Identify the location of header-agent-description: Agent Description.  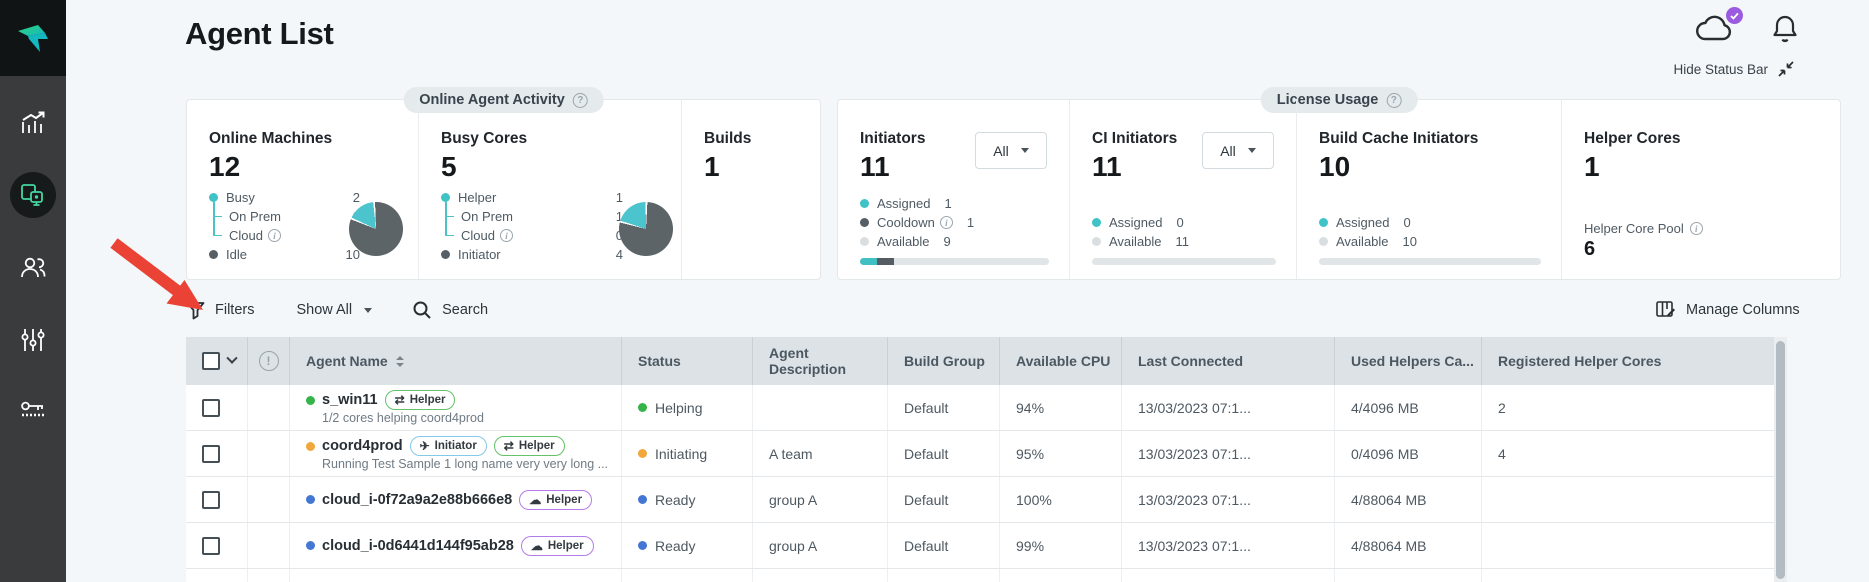
(820, 361).